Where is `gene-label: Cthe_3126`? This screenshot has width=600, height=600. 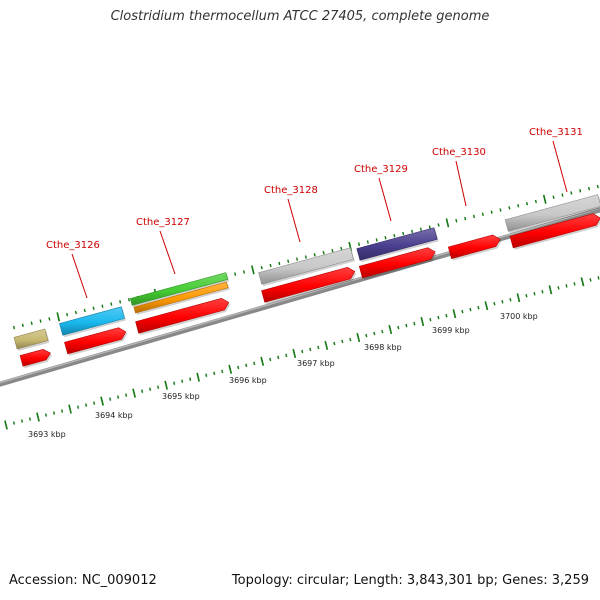
gene-label: Cthe_3126 is located at coordinates (73, 245).